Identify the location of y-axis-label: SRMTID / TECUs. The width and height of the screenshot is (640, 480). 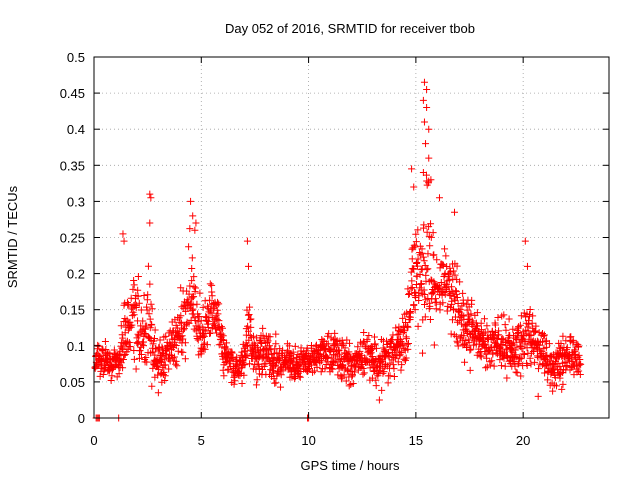
(12, 236).